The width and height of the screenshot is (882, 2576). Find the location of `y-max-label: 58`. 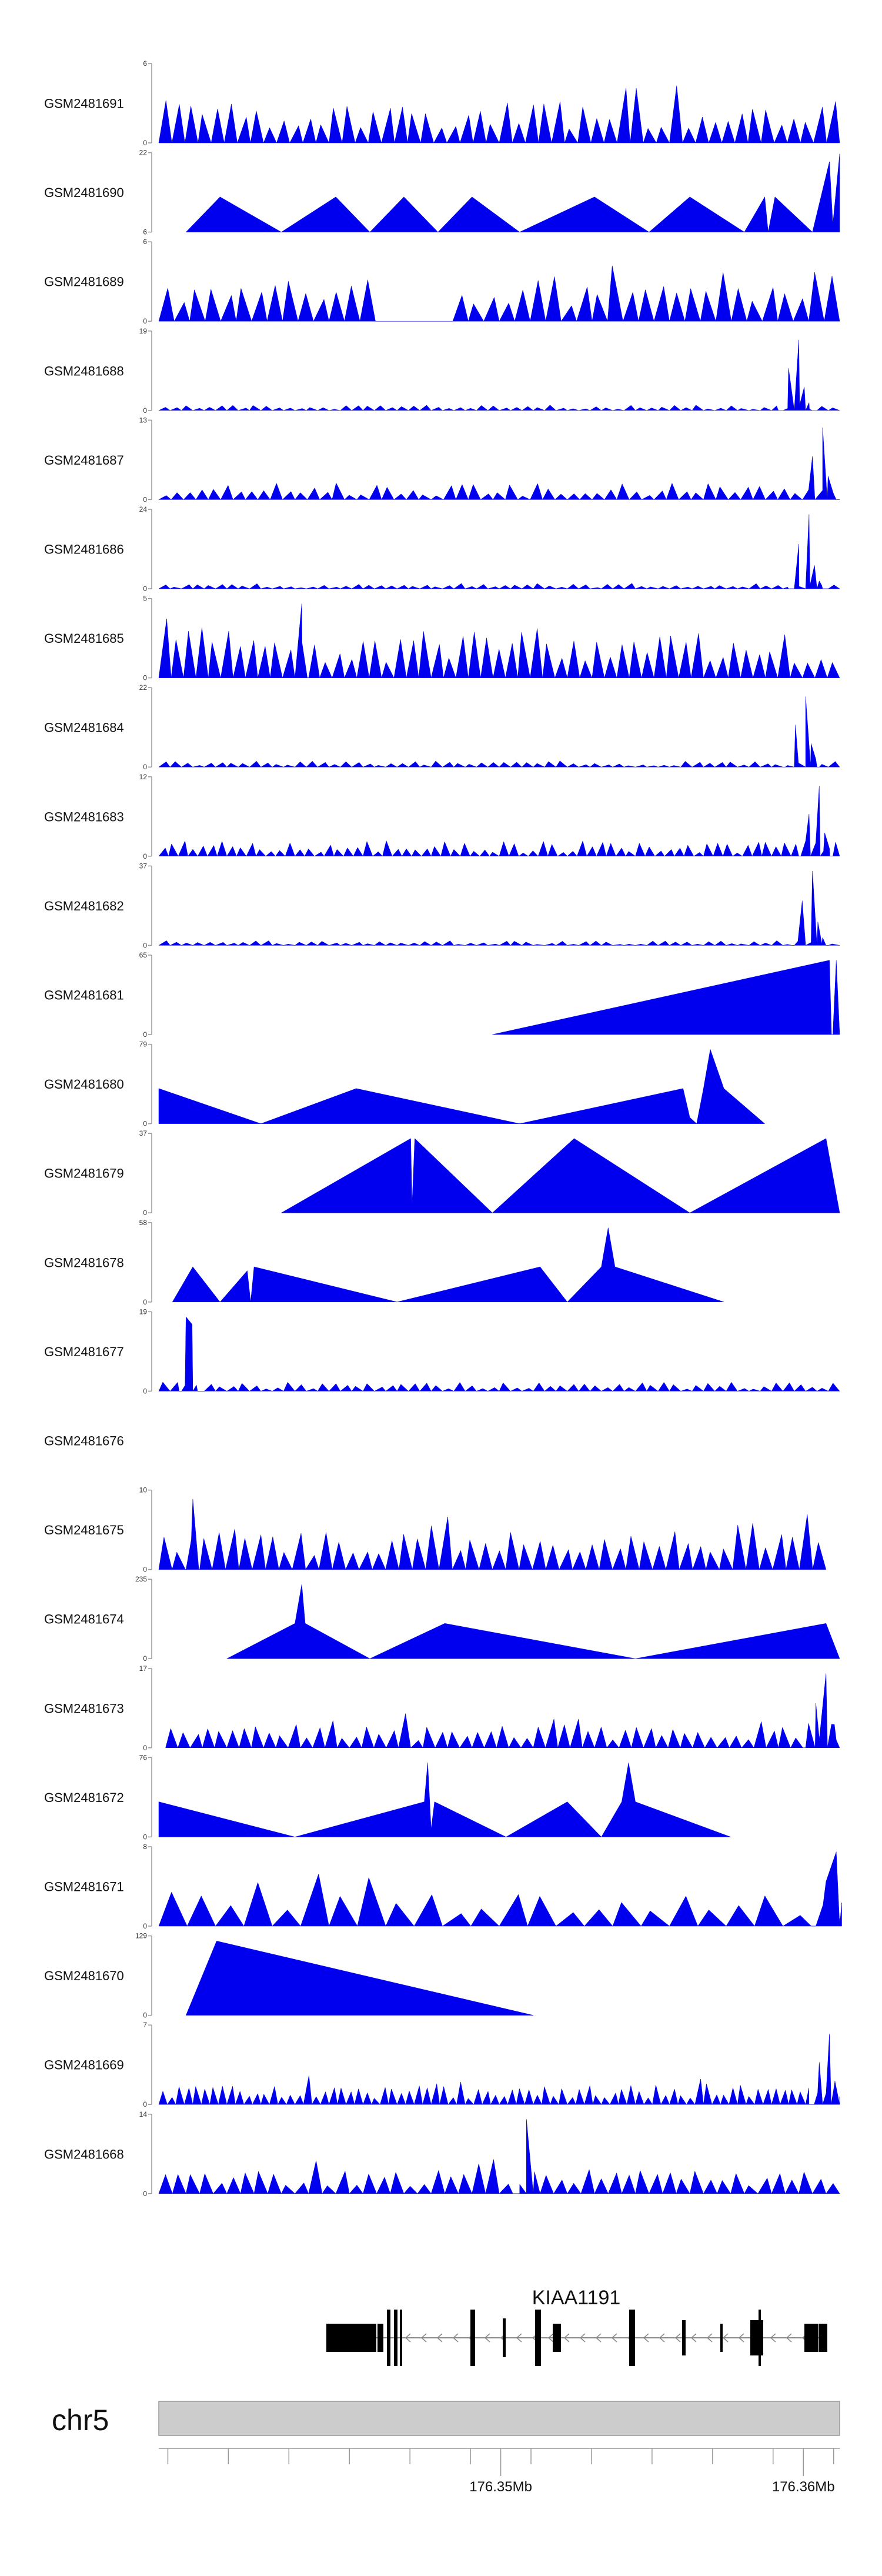

y-max-label: 58 is located at coordinates (143, 1223).